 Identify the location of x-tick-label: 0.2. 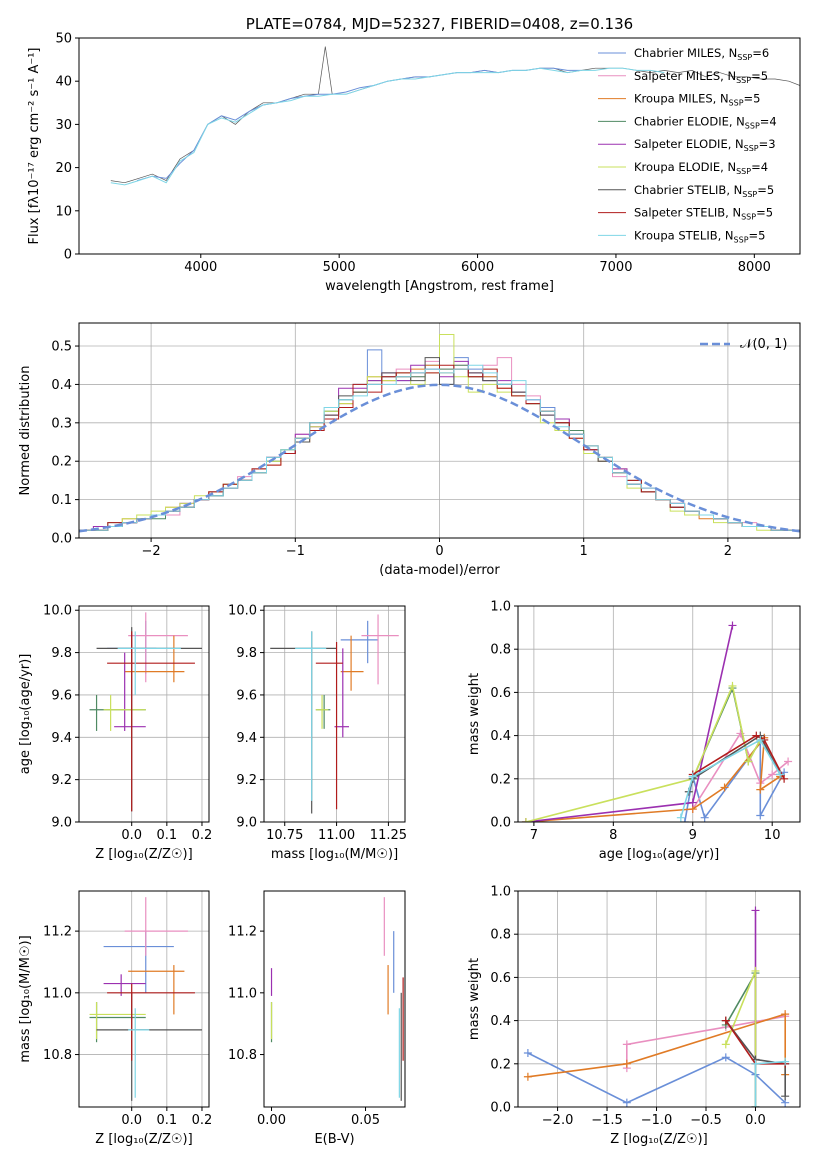
(202, 835).